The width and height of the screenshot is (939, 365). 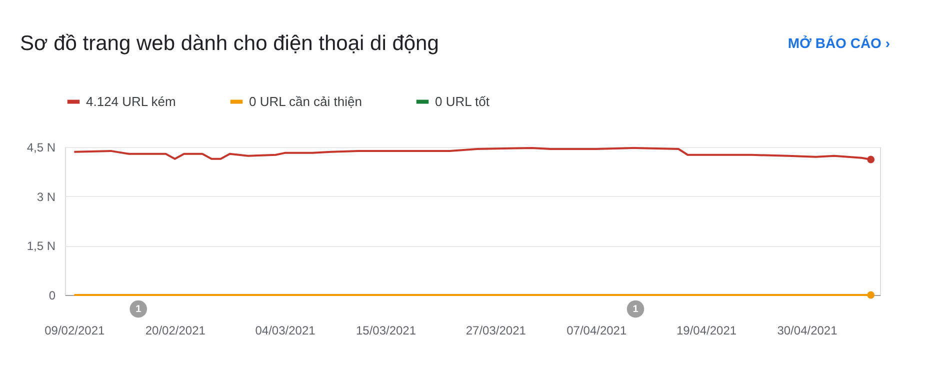 I want to click on y-tick-label: 1,5 N, so click(x=41, y=246).